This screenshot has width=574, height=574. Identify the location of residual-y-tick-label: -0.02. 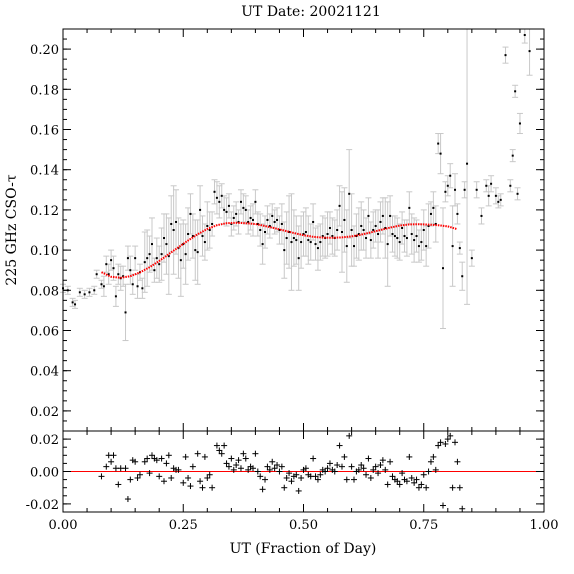
(42, 505).